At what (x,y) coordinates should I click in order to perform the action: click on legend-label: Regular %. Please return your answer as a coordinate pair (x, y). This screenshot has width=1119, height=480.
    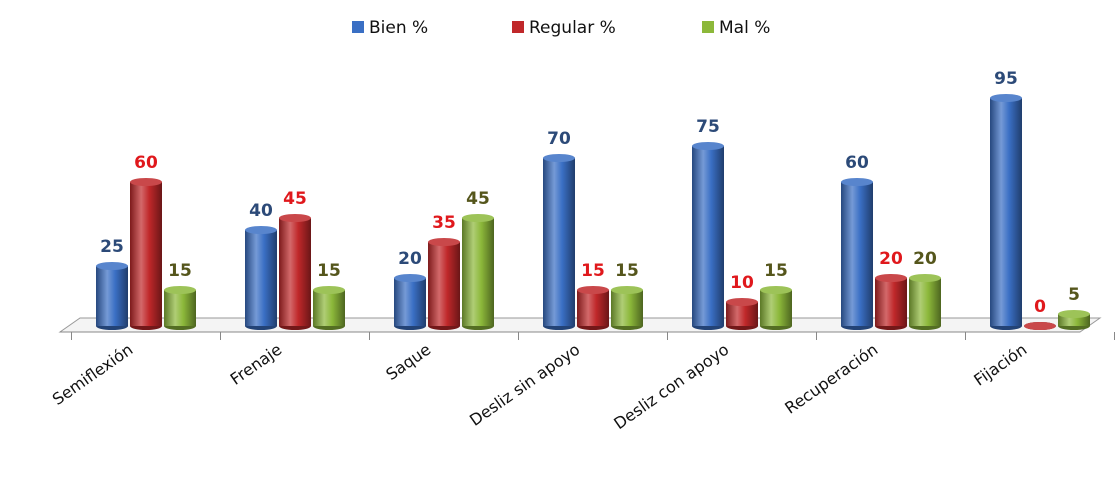
    Looking at the image, I should click on (572, 28).